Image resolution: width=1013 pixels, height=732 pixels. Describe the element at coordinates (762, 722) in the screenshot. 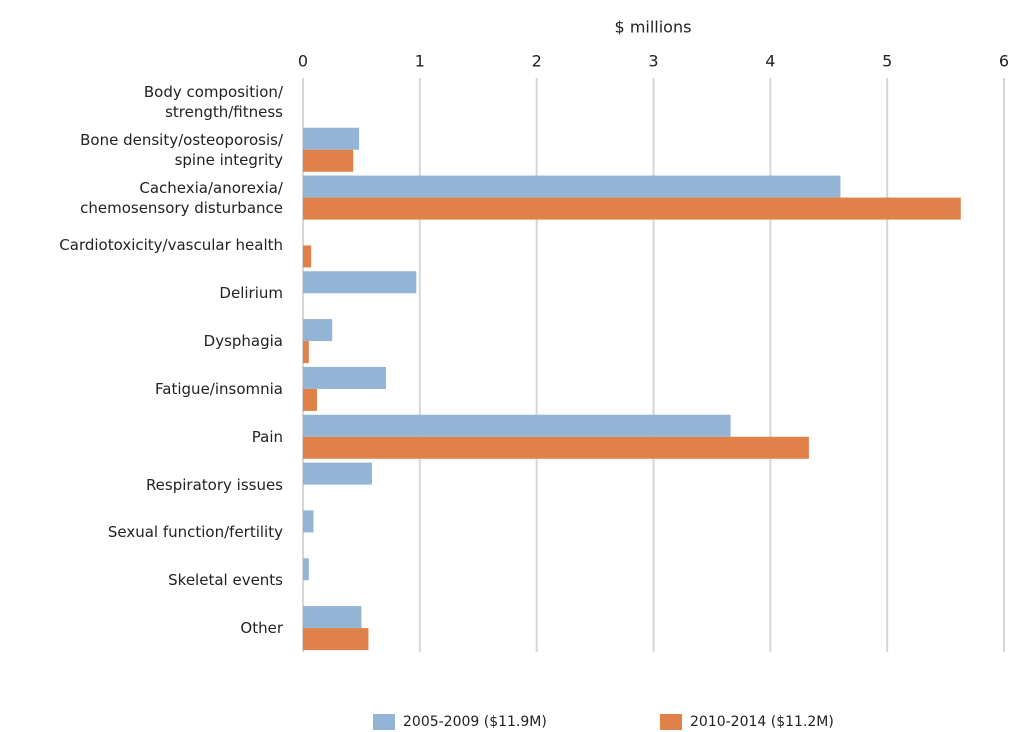

I see `legend-label: 2010-2014 ($11.2M)` at that location.